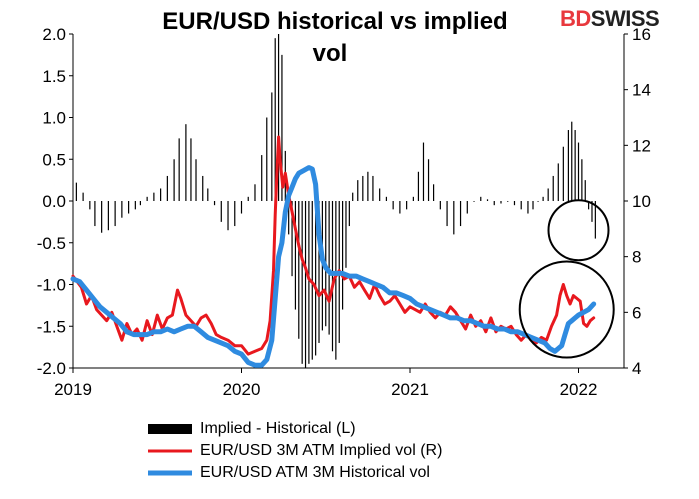 The image size is (699, 499). I want to click on legend-item-historical: EUR/USD ATM 3M Historical vol, so click(295, 473).